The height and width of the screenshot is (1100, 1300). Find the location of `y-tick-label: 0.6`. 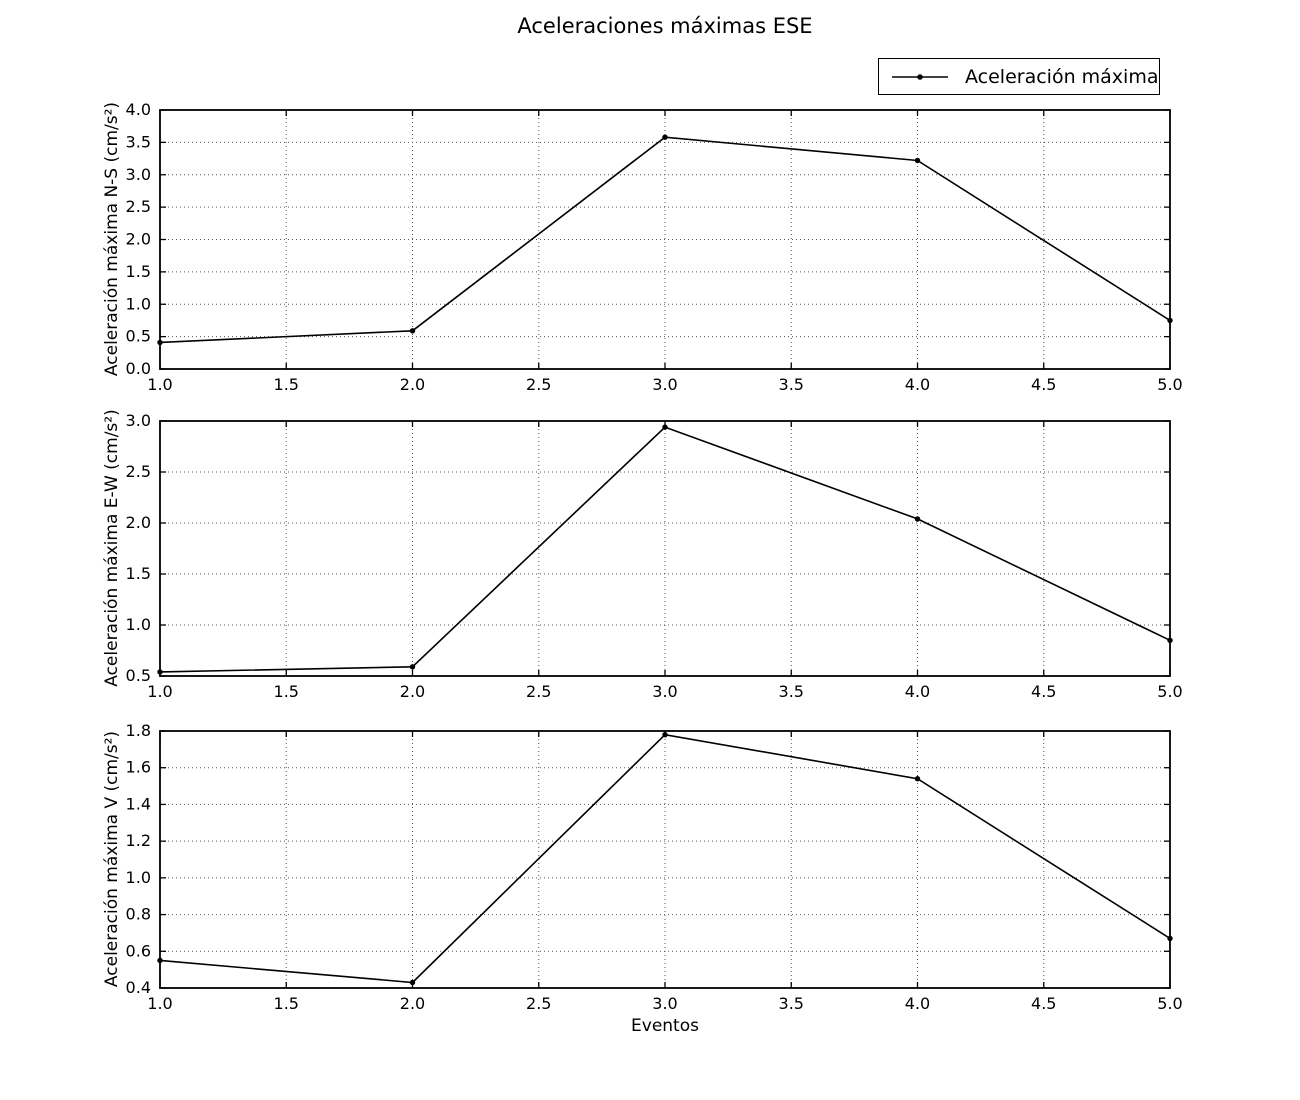

y-tick-label: 0.6 is located at coordinates (138, 950).